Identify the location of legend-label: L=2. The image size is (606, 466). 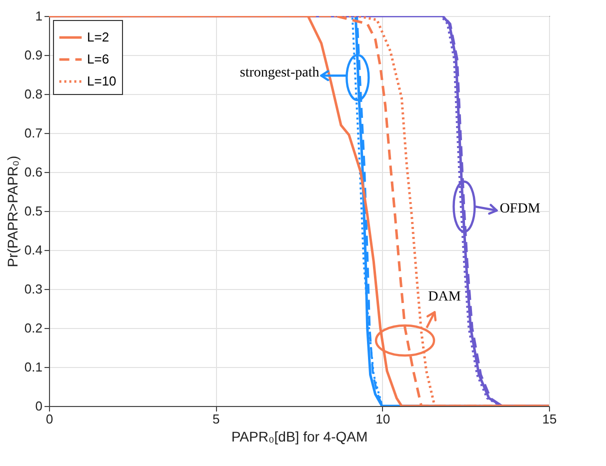
(98, 37).